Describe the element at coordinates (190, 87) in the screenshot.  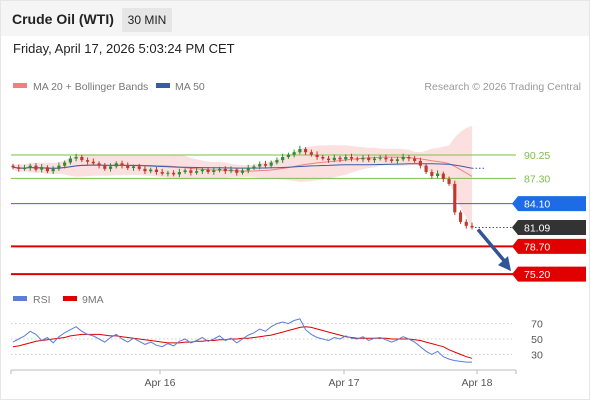
I see `legend-label-ma50: MA 50` at that location.